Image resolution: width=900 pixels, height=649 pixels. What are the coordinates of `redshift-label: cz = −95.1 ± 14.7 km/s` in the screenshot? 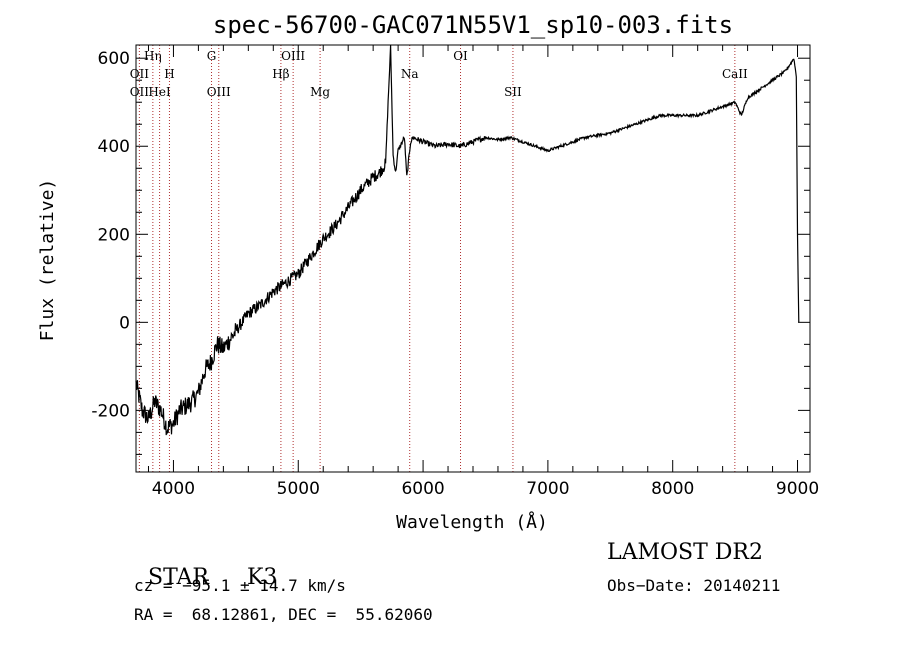 It's located at (240, 585).